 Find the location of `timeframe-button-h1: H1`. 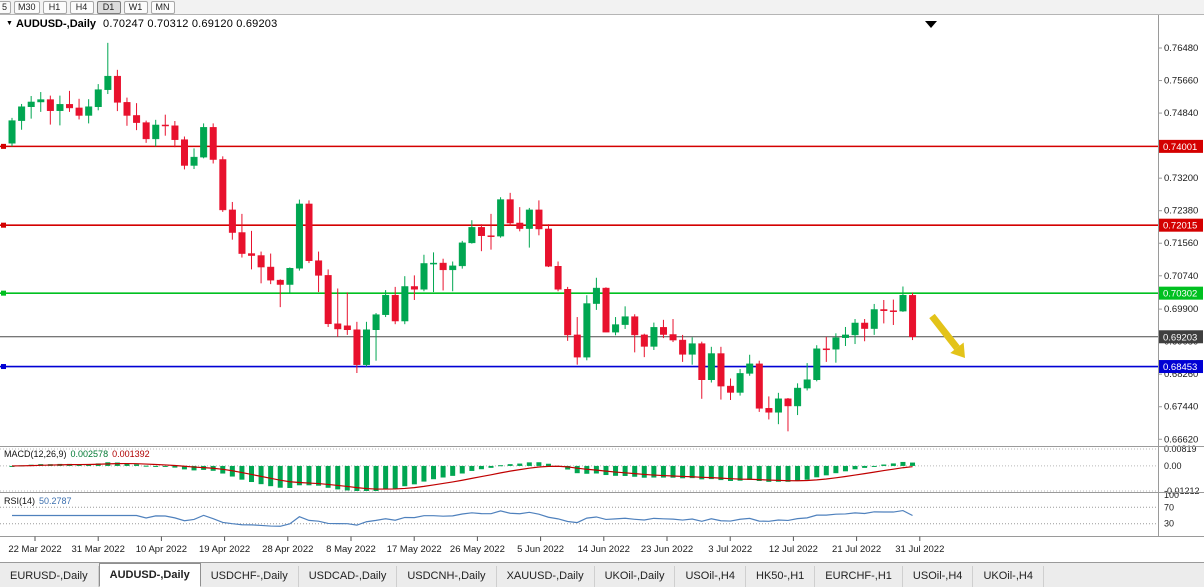

timeframe-button-h1: H1 is located at coordinates (54, 7).